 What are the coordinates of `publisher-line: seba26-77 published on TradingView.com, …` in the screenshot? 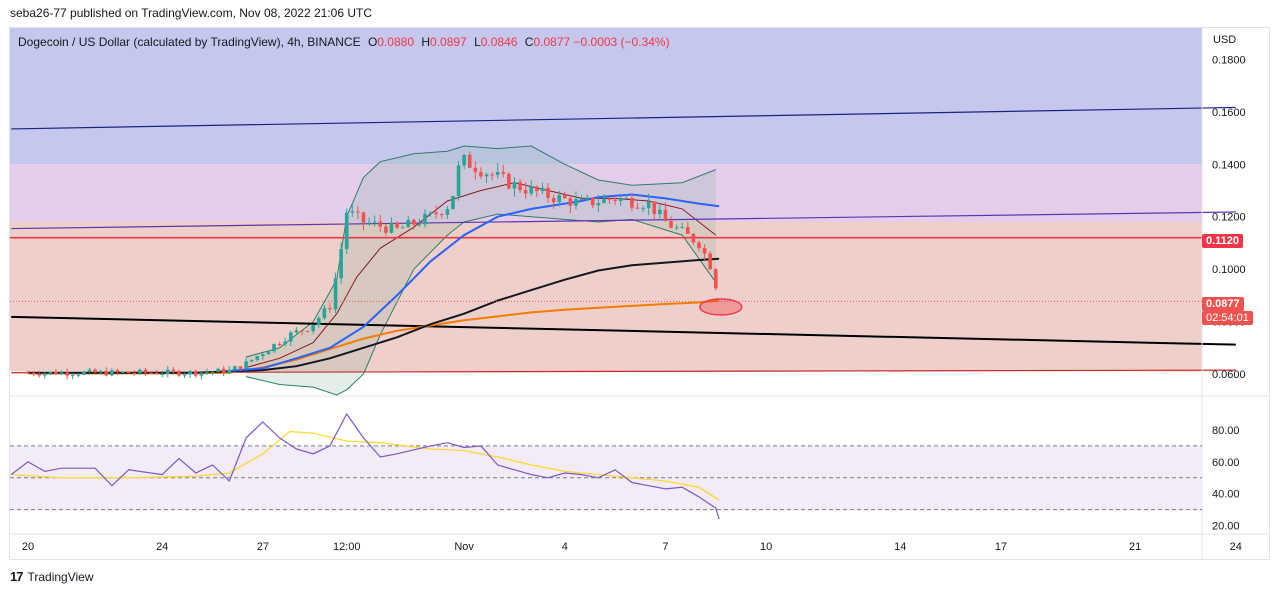 It's located at (191, 13).